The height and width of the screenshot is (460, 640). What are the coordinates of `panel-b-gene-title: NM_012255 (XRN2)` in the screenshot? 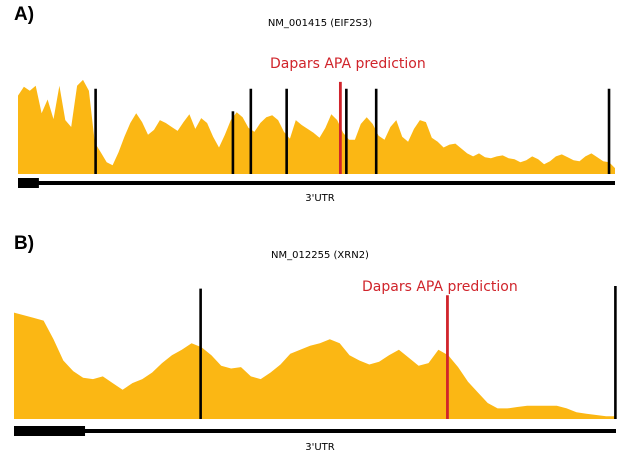 It's located at (320, 255).